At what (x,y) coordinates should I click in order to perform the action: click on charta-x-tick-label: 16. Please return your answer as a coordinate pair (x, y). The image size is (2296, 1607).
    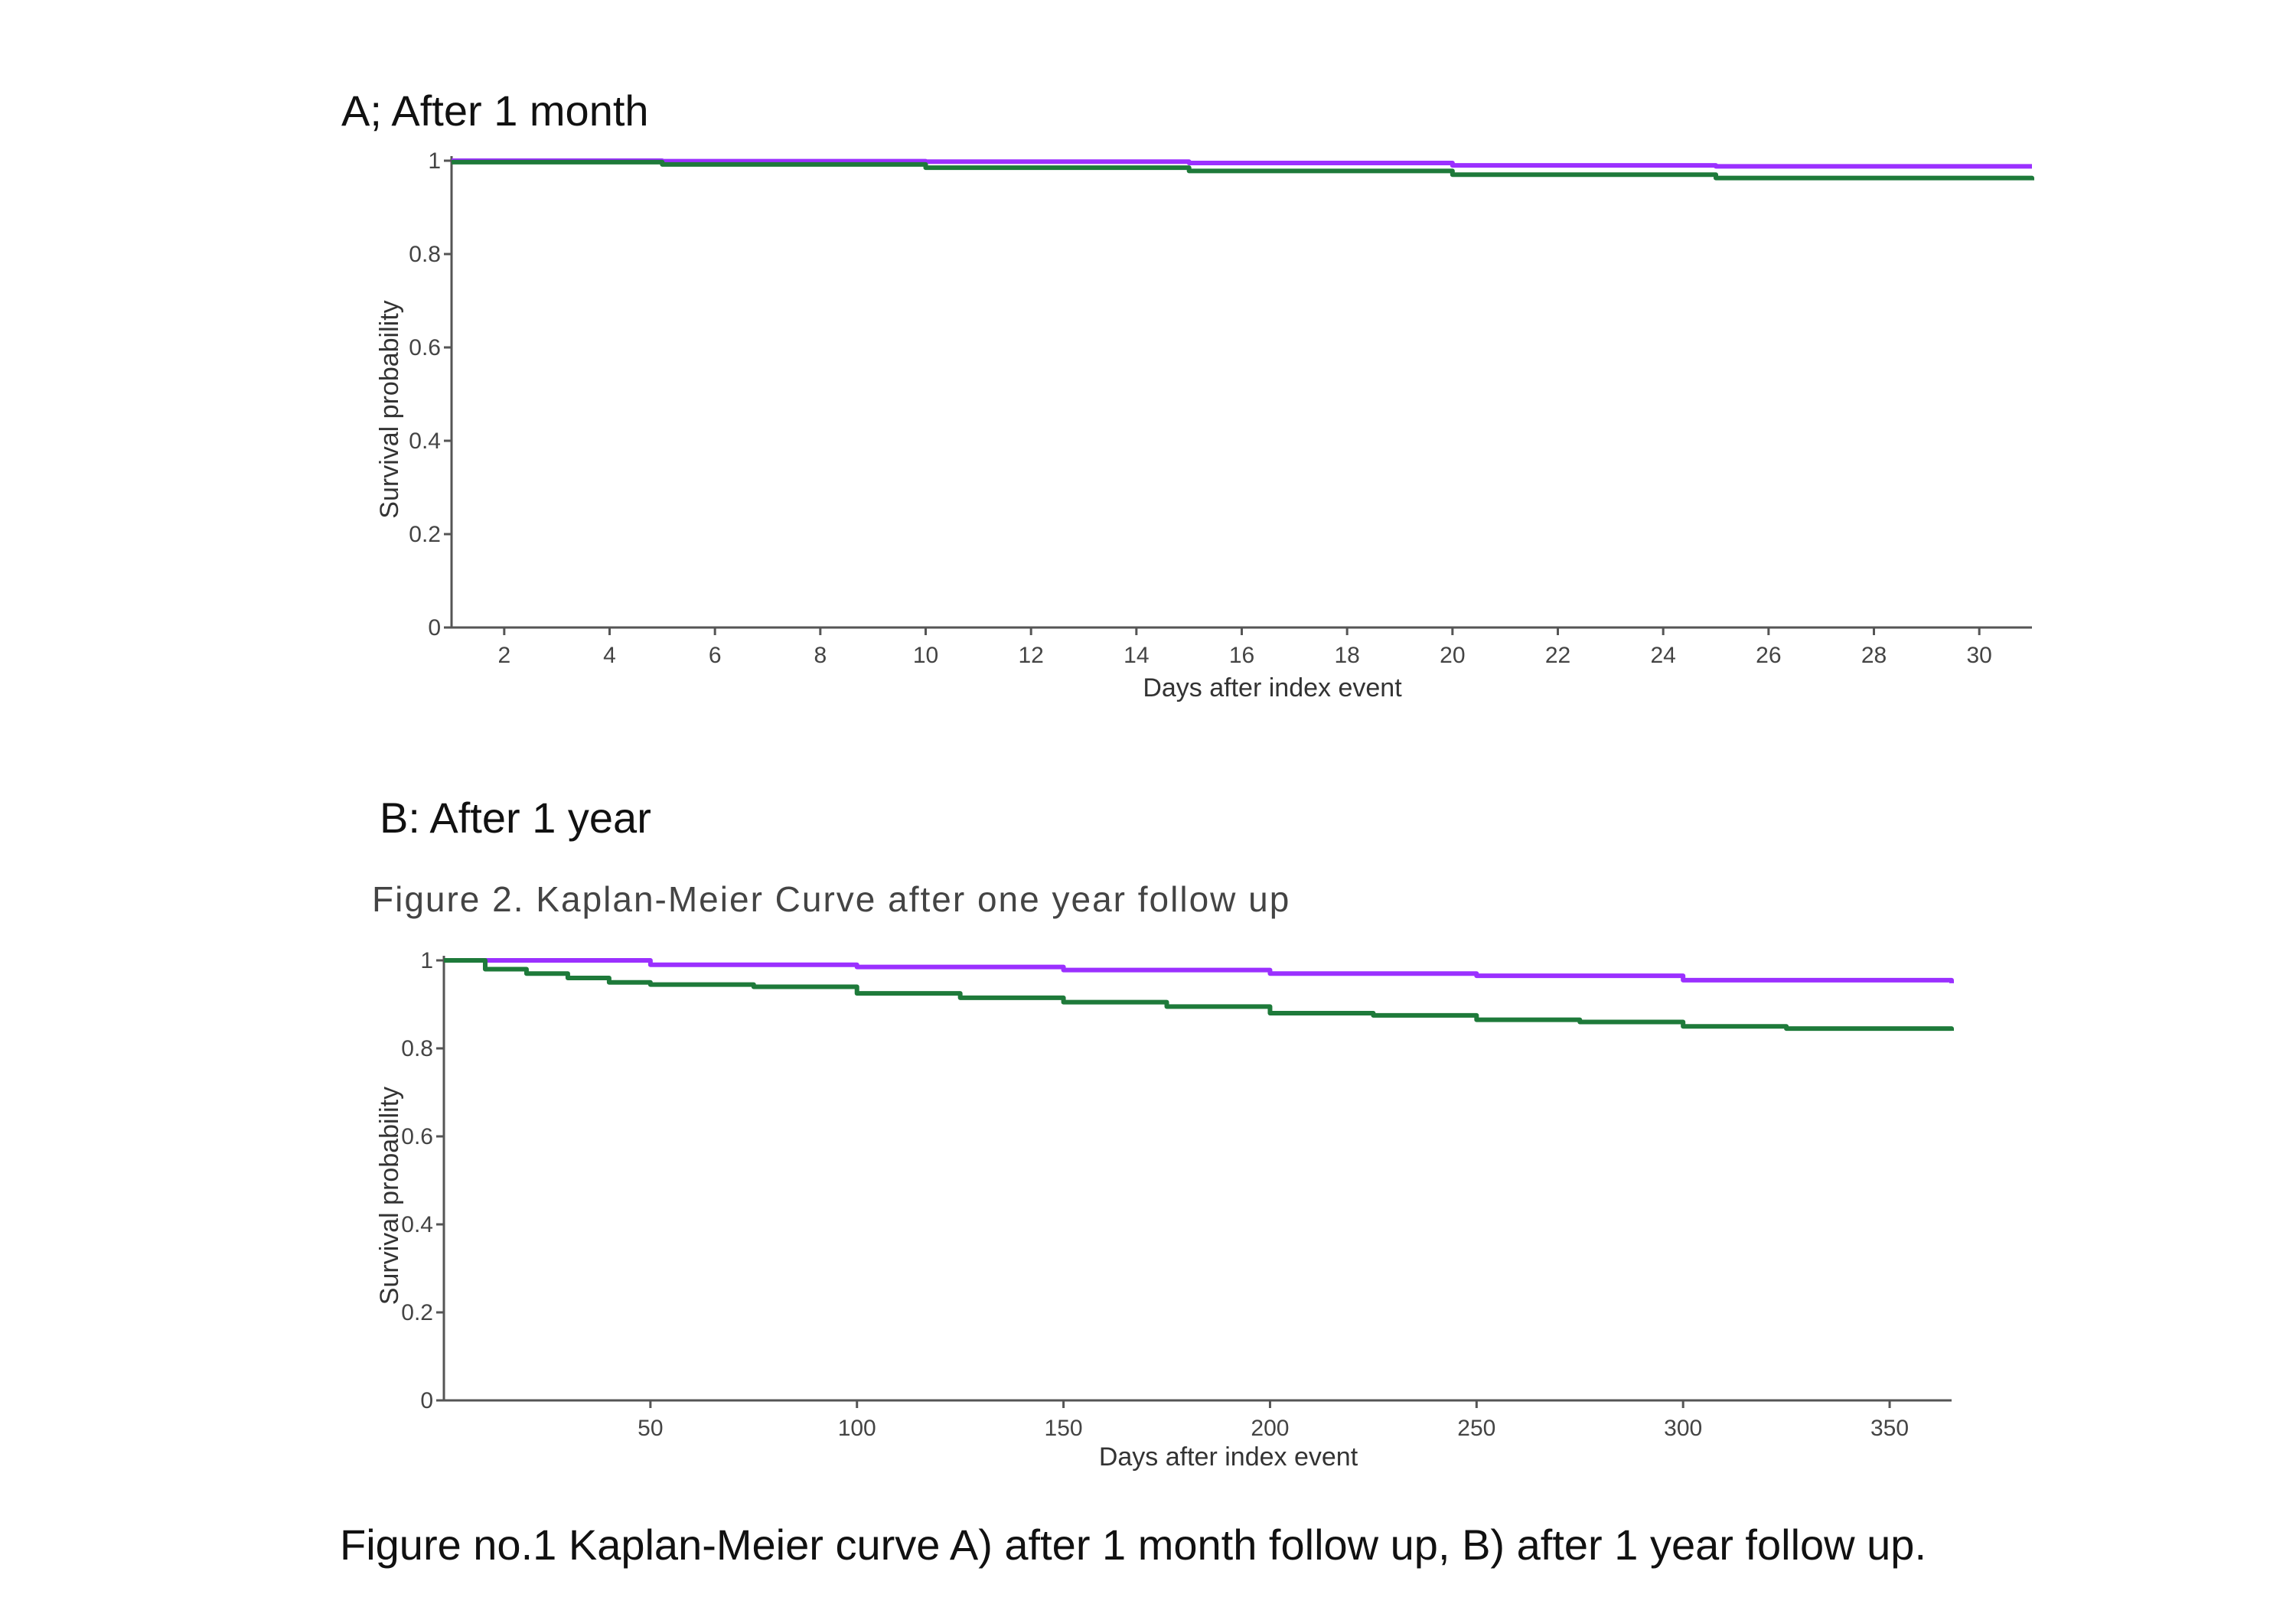
    Looking at the image, I should click on (1241, 655).